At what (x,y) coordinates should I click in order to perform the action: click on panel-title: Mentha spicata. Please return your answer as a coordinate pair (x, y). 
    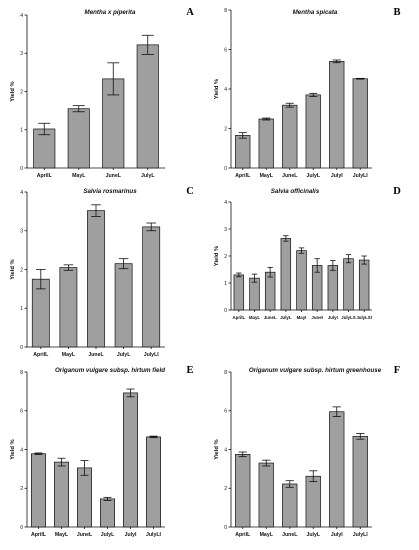
    Looking at the image, I should click on (315, 12).